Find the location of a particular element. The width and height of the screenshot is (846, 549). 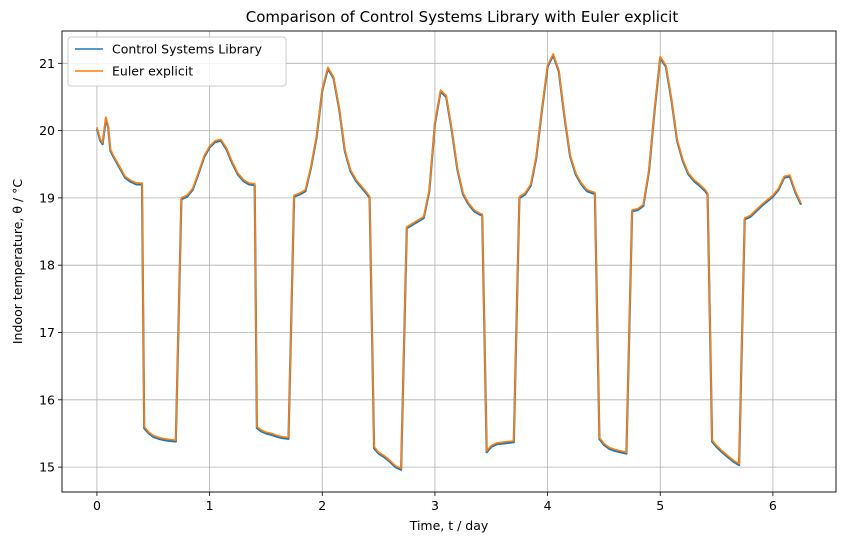

y-tick-label: 21 is located at coordinates (47, 63).